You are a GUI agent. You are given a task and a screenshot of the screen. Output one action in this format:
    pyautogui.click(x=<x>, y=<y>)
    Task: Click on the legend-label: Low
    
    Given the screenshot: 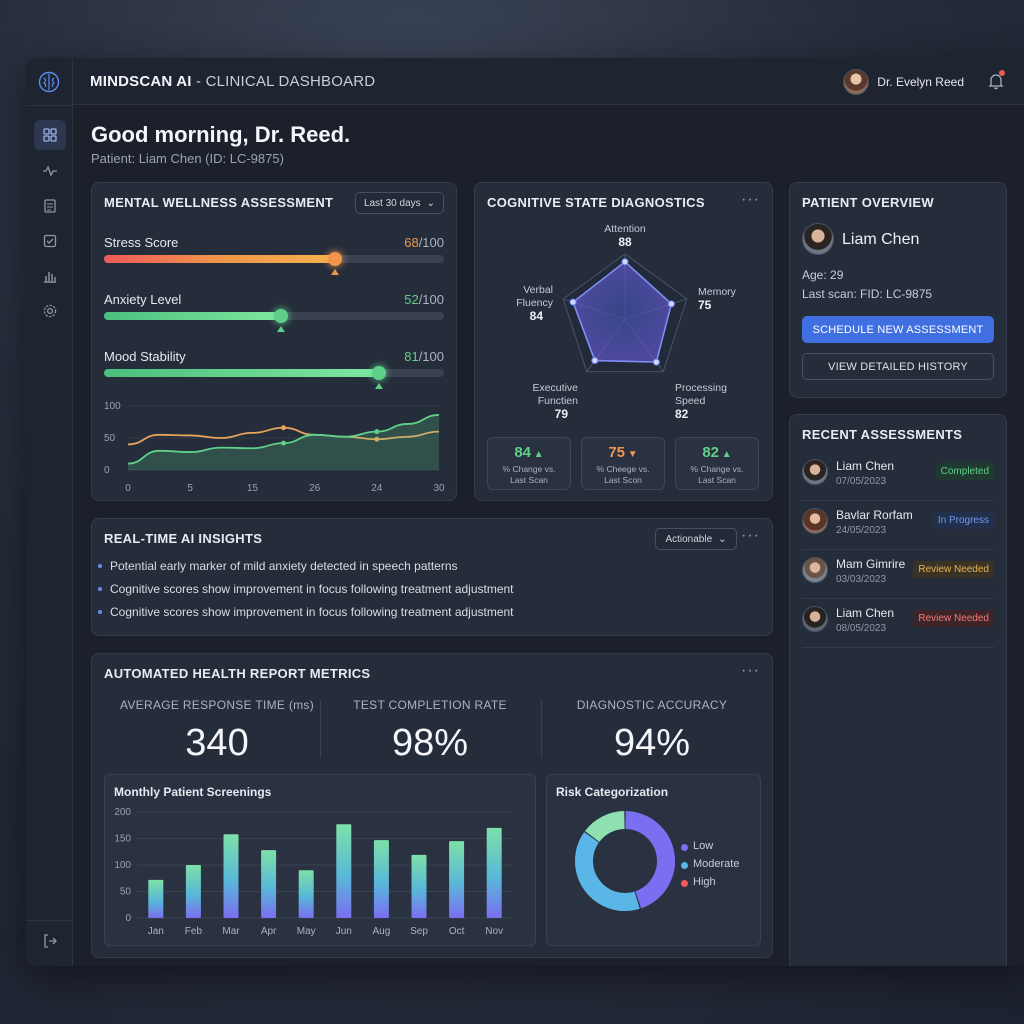 What is the action you would take?
    pyautogui.click(x=703, y=846)
    